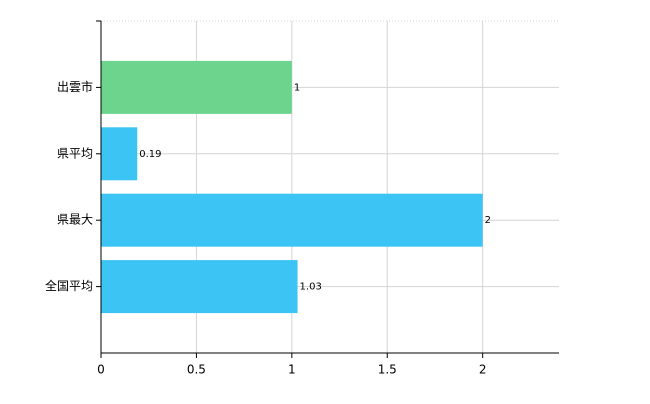 This screenshot has width=650, height=404. Describe the element at coordinates (101, 370) in the screenshot. I see `x-tick-label: 0` at that location.